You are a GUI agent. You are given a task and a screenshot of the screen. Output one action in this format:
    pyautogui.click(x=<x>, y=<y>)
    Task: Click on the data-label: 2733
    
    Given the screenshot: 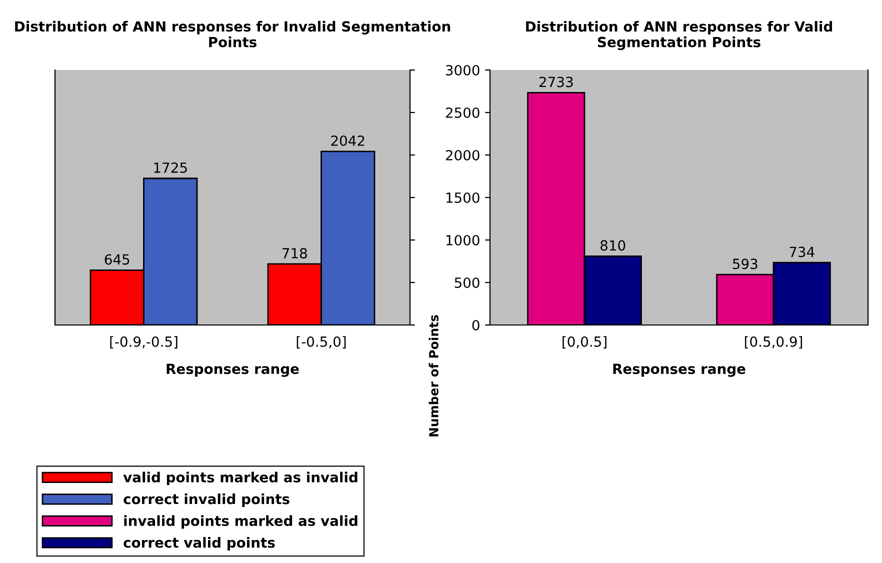 What is the action you would take?
    pyautogui.click(x=556, y=82)
    